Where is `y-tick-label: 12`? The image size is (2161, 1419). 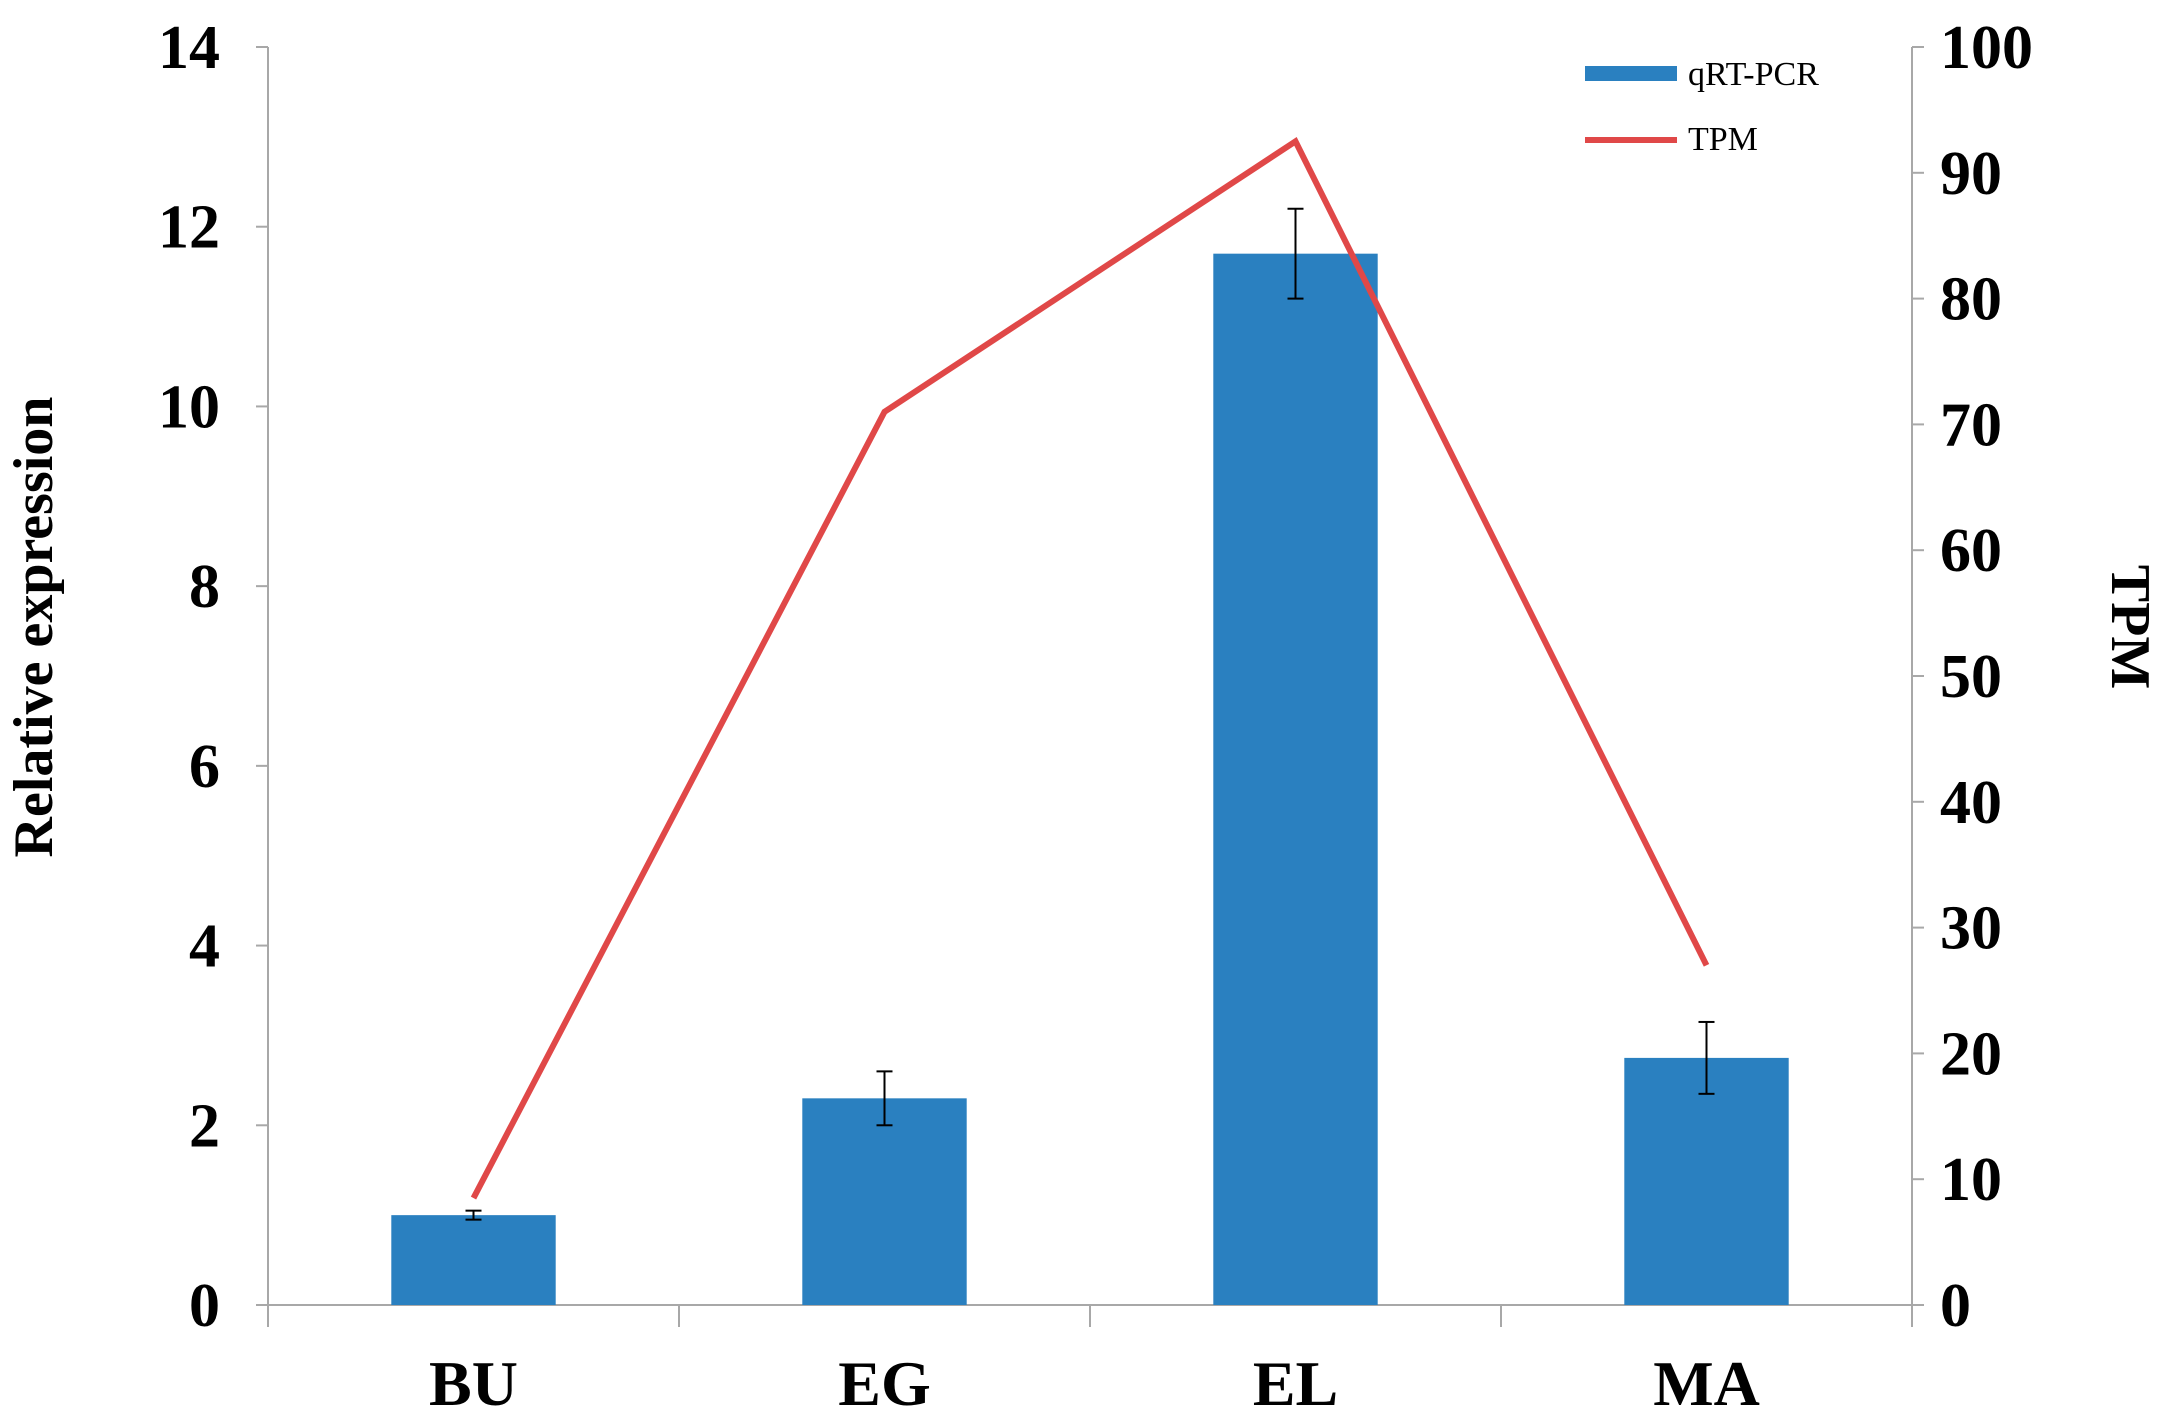
y-tick-label: 12 is located at coordinates (189, 228).